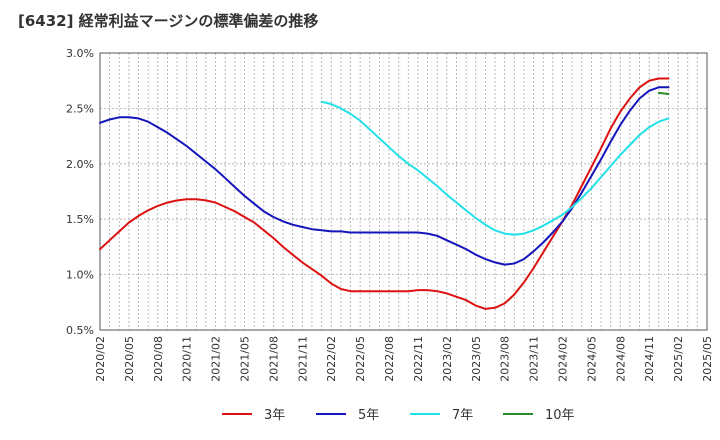 The height and width of the screenshot is (440, 720). What do you see at coordinates (216, 359) in the screenshot?
I see `x-tick-label: 2021/02` at bounding box center [216, 359].